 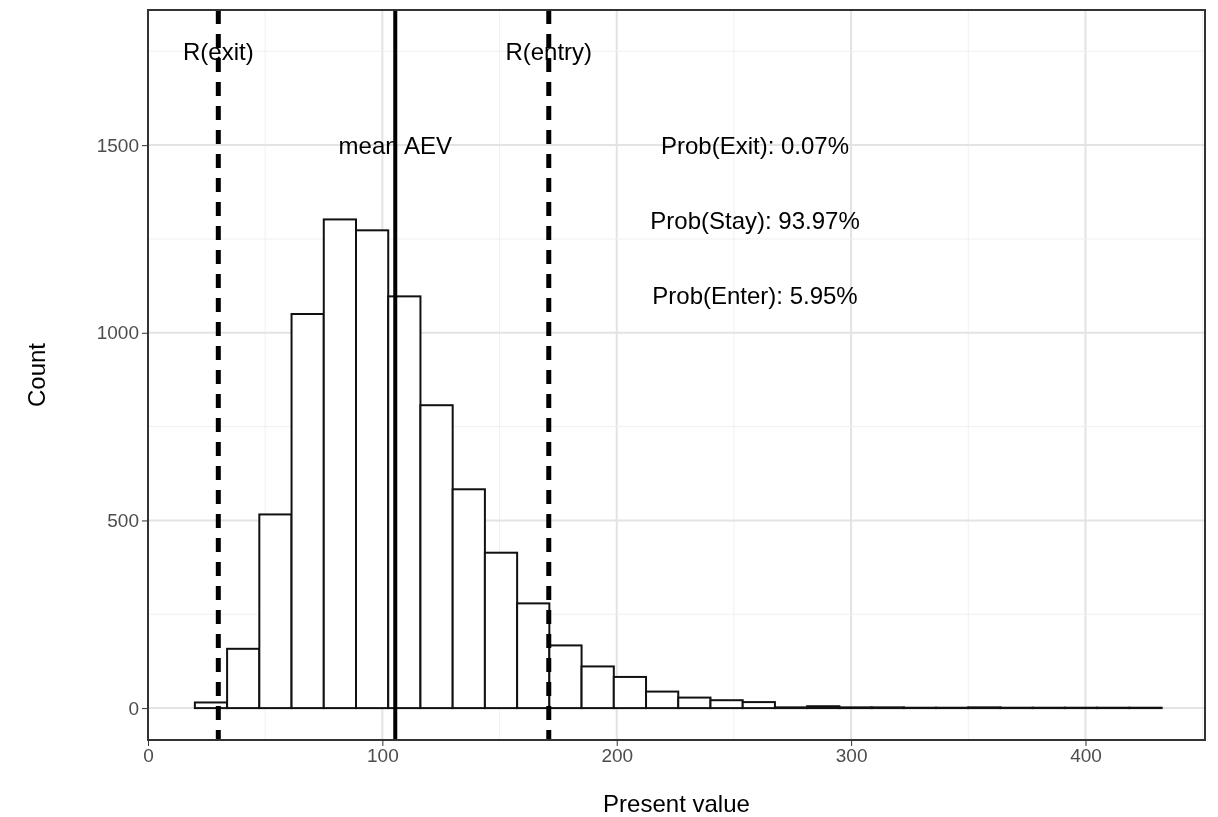 What do you see at coordinates (133, 708) in the screenshot?
I see `y-tick-label: 0` at bounding box center [133, 708].